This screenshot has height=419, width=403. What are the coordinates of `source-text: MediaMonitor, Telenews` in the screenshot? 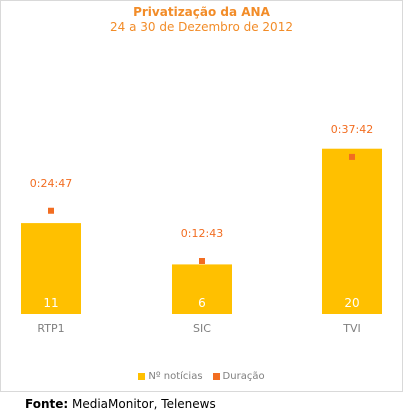 It's located at (142, 404).